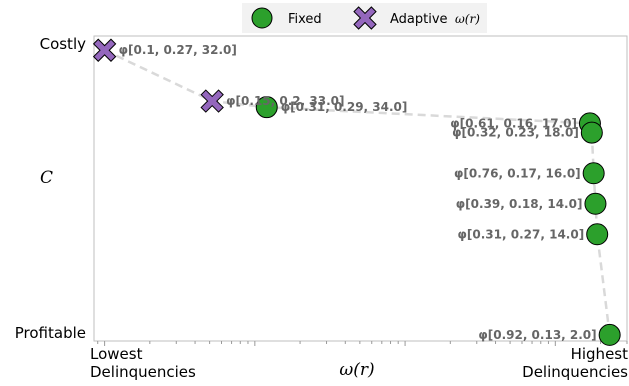  I want to click on x-tick-left-line2: Delinquencies, so click(143, 372).